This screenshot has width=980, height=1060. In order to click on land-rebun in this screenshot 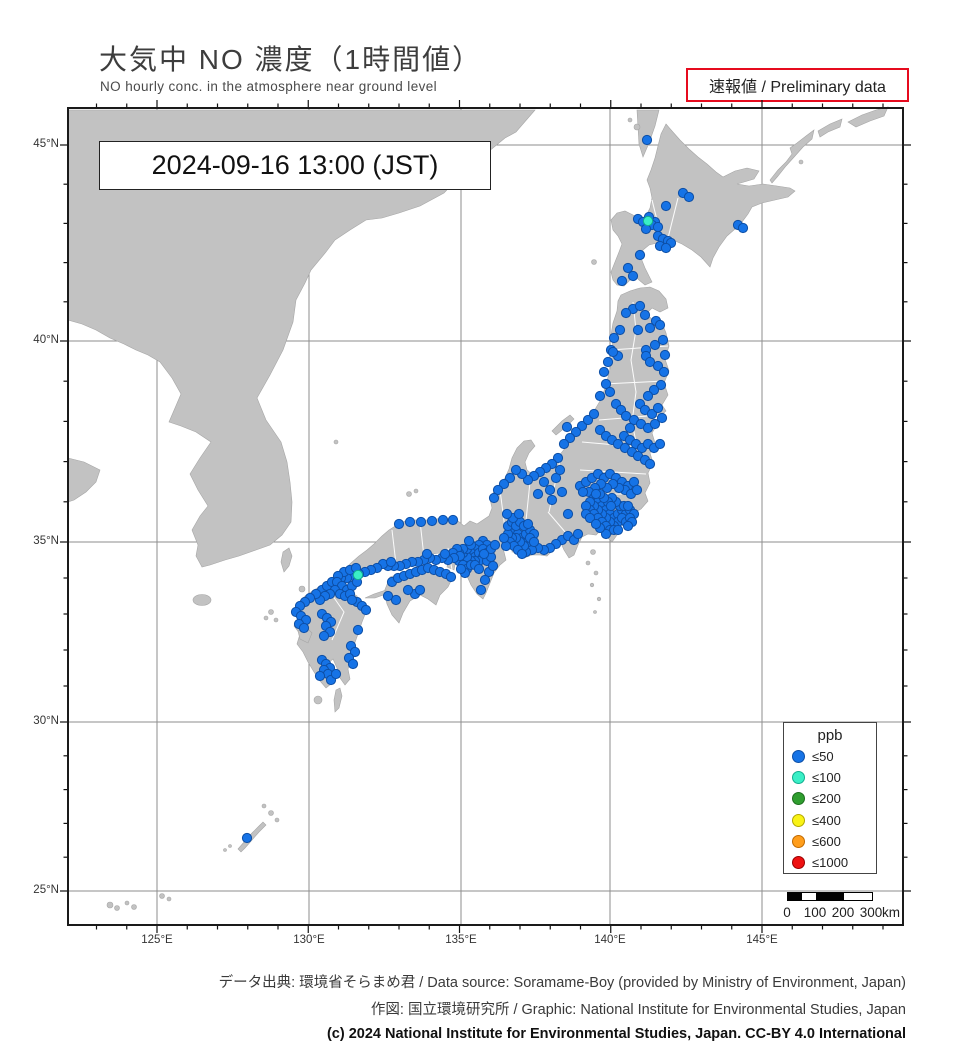, I will do `click(630, 120)`.